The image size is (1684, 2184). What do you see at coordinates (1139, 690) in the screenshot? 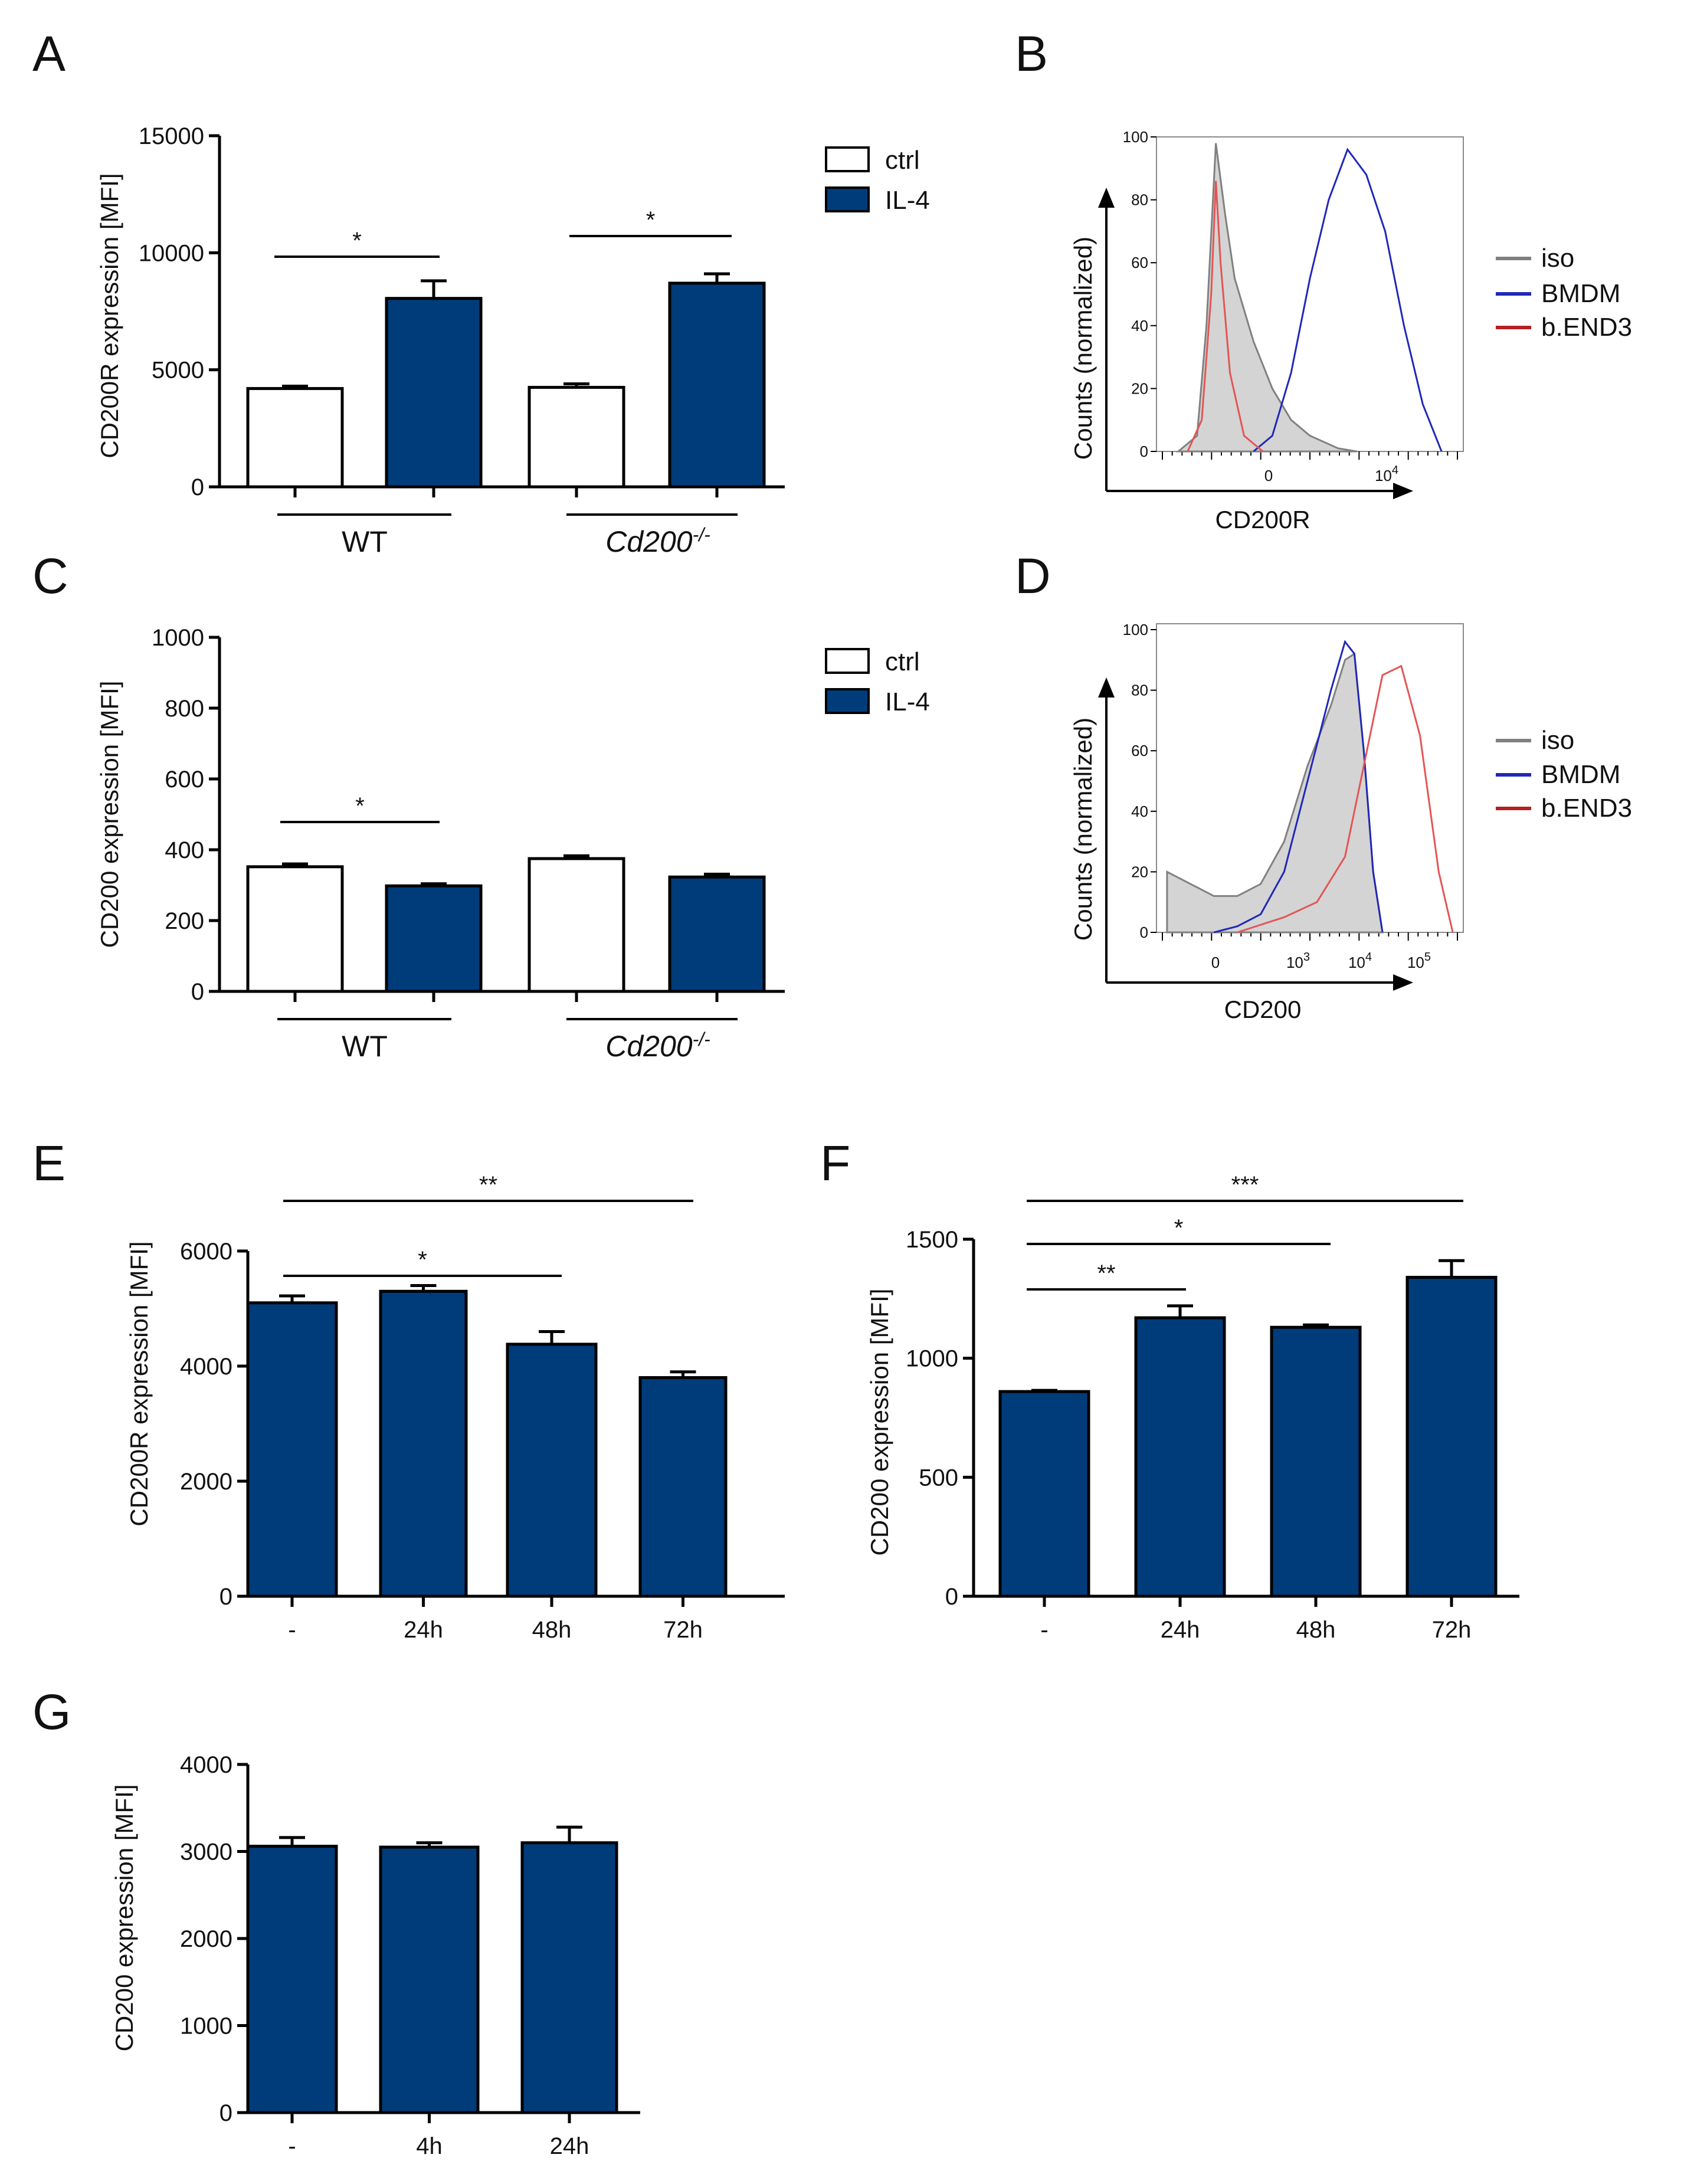
I see `chart-d-ytick-4: 80` at bounding box center [1139, 690].